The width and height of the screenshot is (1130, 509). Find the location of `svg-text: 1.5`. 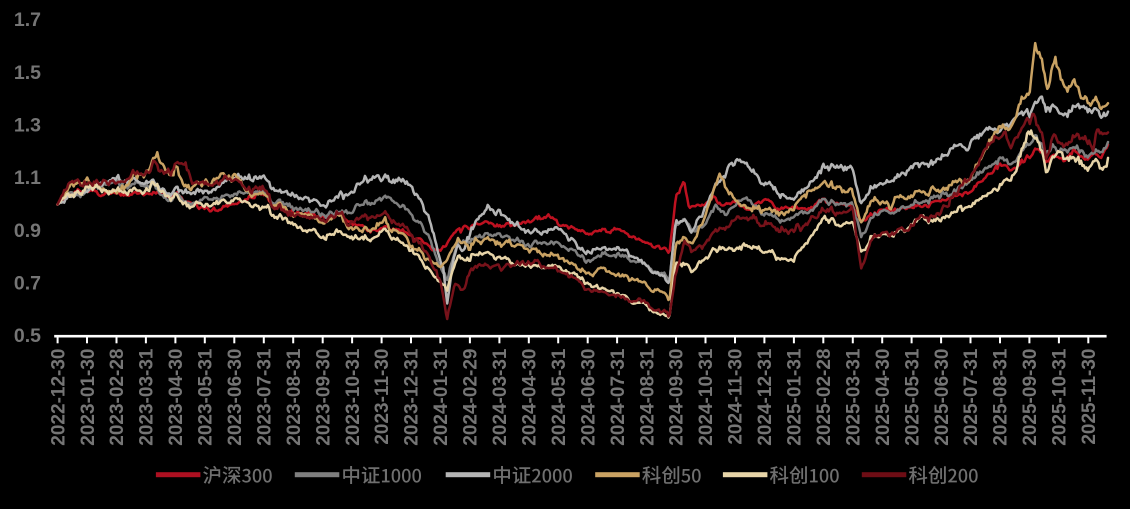

svg-text: 1.5 is located at coordinates (27, 73).